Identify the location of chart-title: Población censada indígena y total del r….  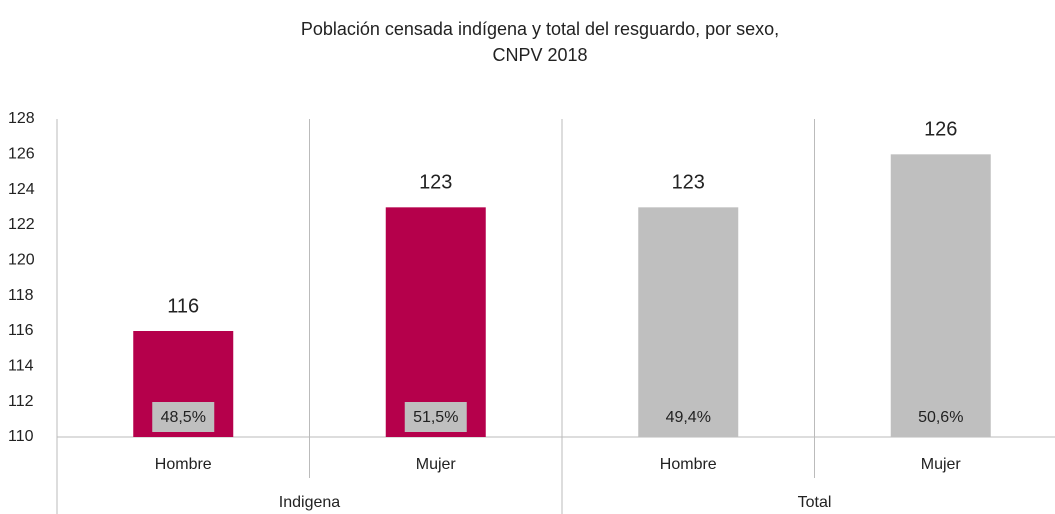
(540, 29).